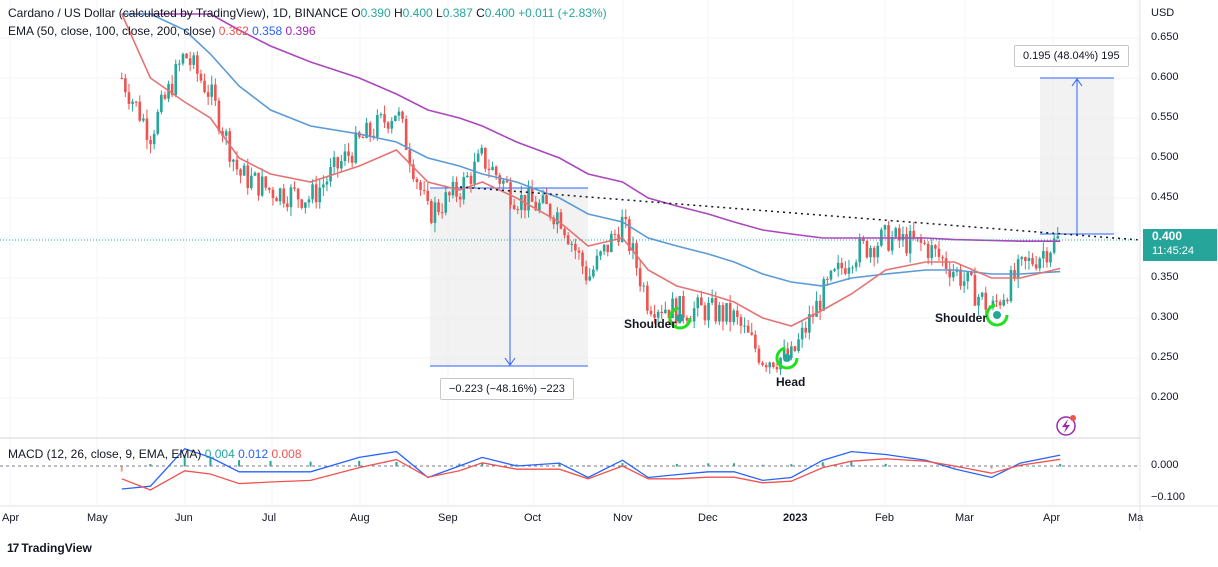 The width and height of the screenshot is (1218, 567). I want to click on brand-name: TradingView, so click(56, 548).